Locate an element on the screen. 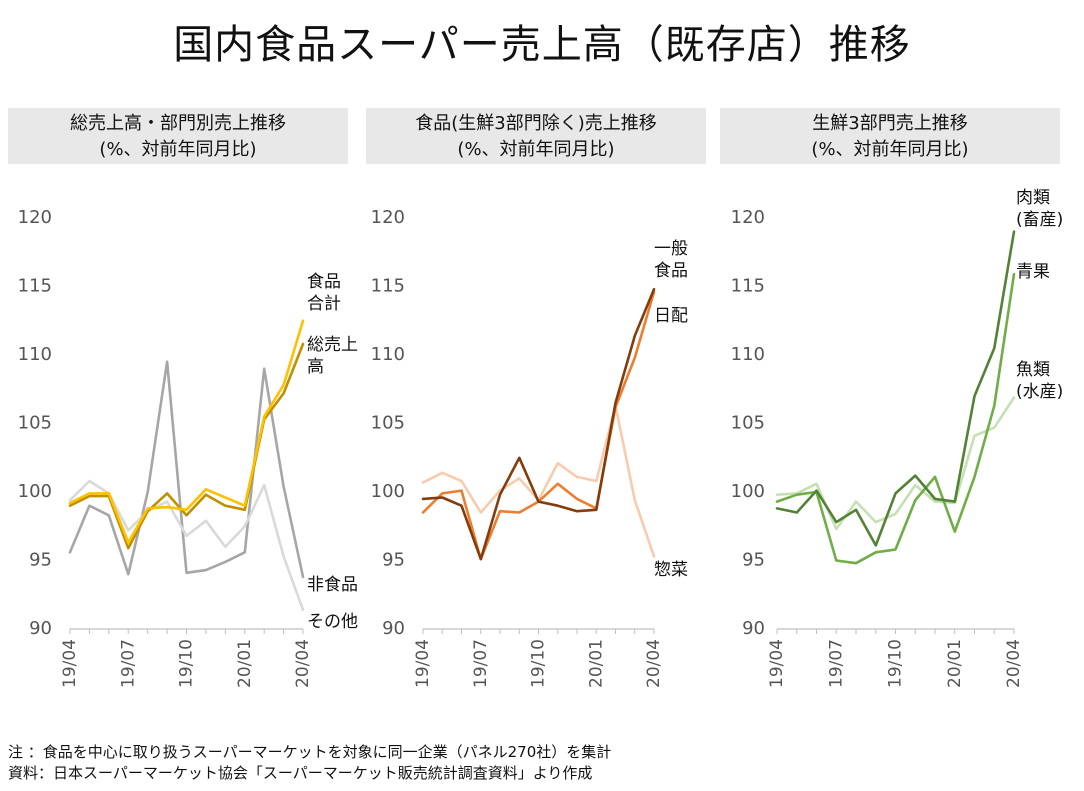  panel-header-food: 食品(生鮮3部門除く)売上推移 (%、対前年同月比) is located at coordinates (536, 136).